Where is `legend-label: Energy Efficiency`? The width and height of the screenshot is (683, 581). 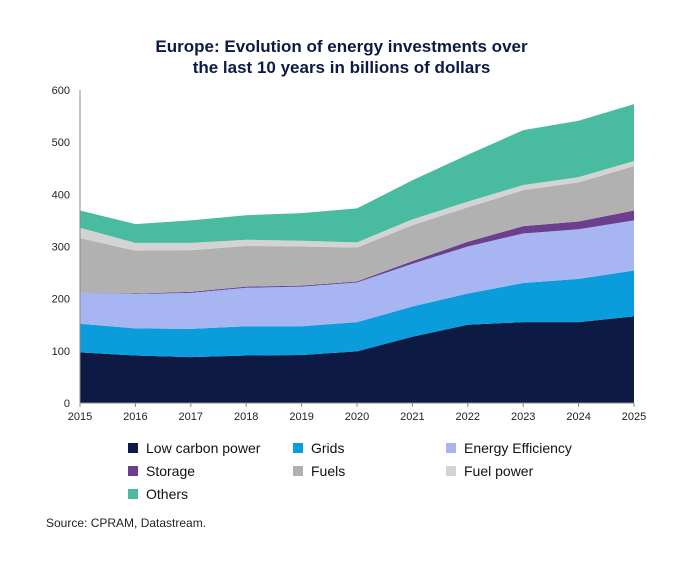 legend-label: Energy Efficiency is located at coordinates (518, 448).